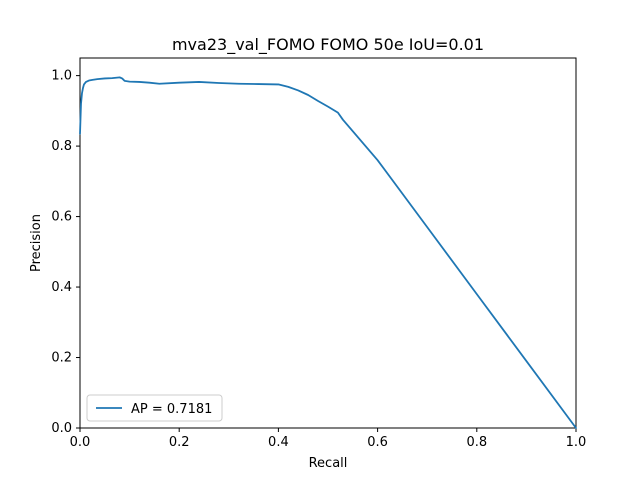 This screenshot has height=480, width=640. Describe the element at coordinates (61, 287) in the screenshot. I see `y-tick-label: 0.4` at that location.